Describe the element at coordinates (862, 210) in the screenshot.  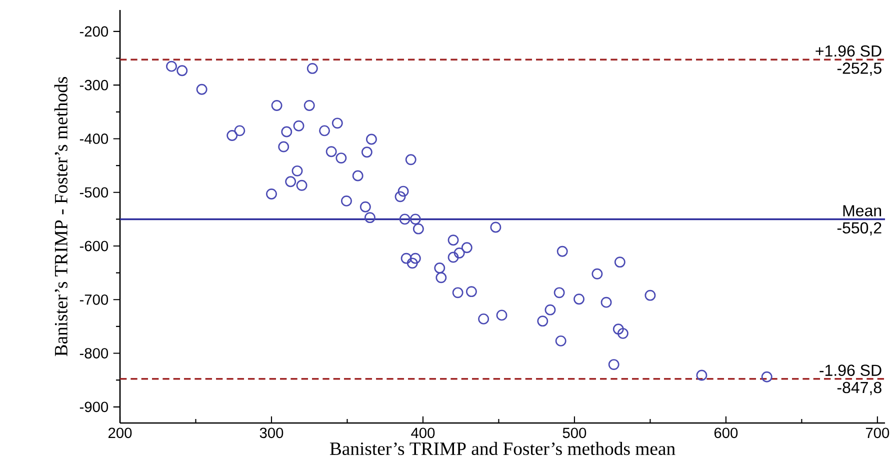
I see `ref-line-label: Mean` at that location.